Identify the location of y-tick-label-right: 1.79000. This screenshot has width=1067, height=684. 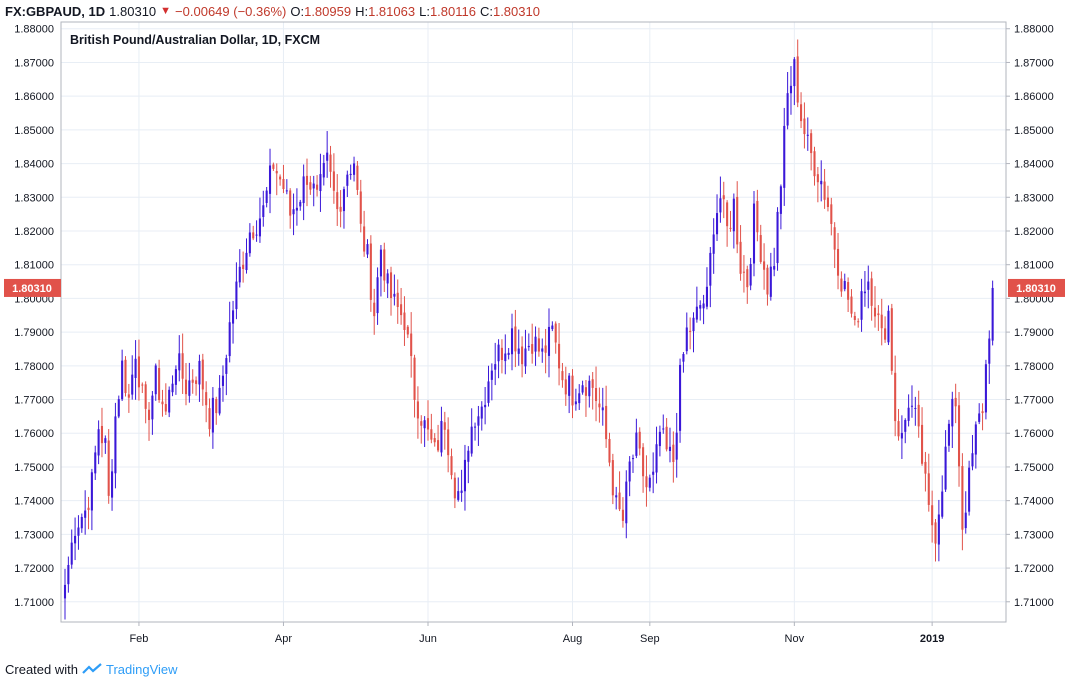
(1034, 333).